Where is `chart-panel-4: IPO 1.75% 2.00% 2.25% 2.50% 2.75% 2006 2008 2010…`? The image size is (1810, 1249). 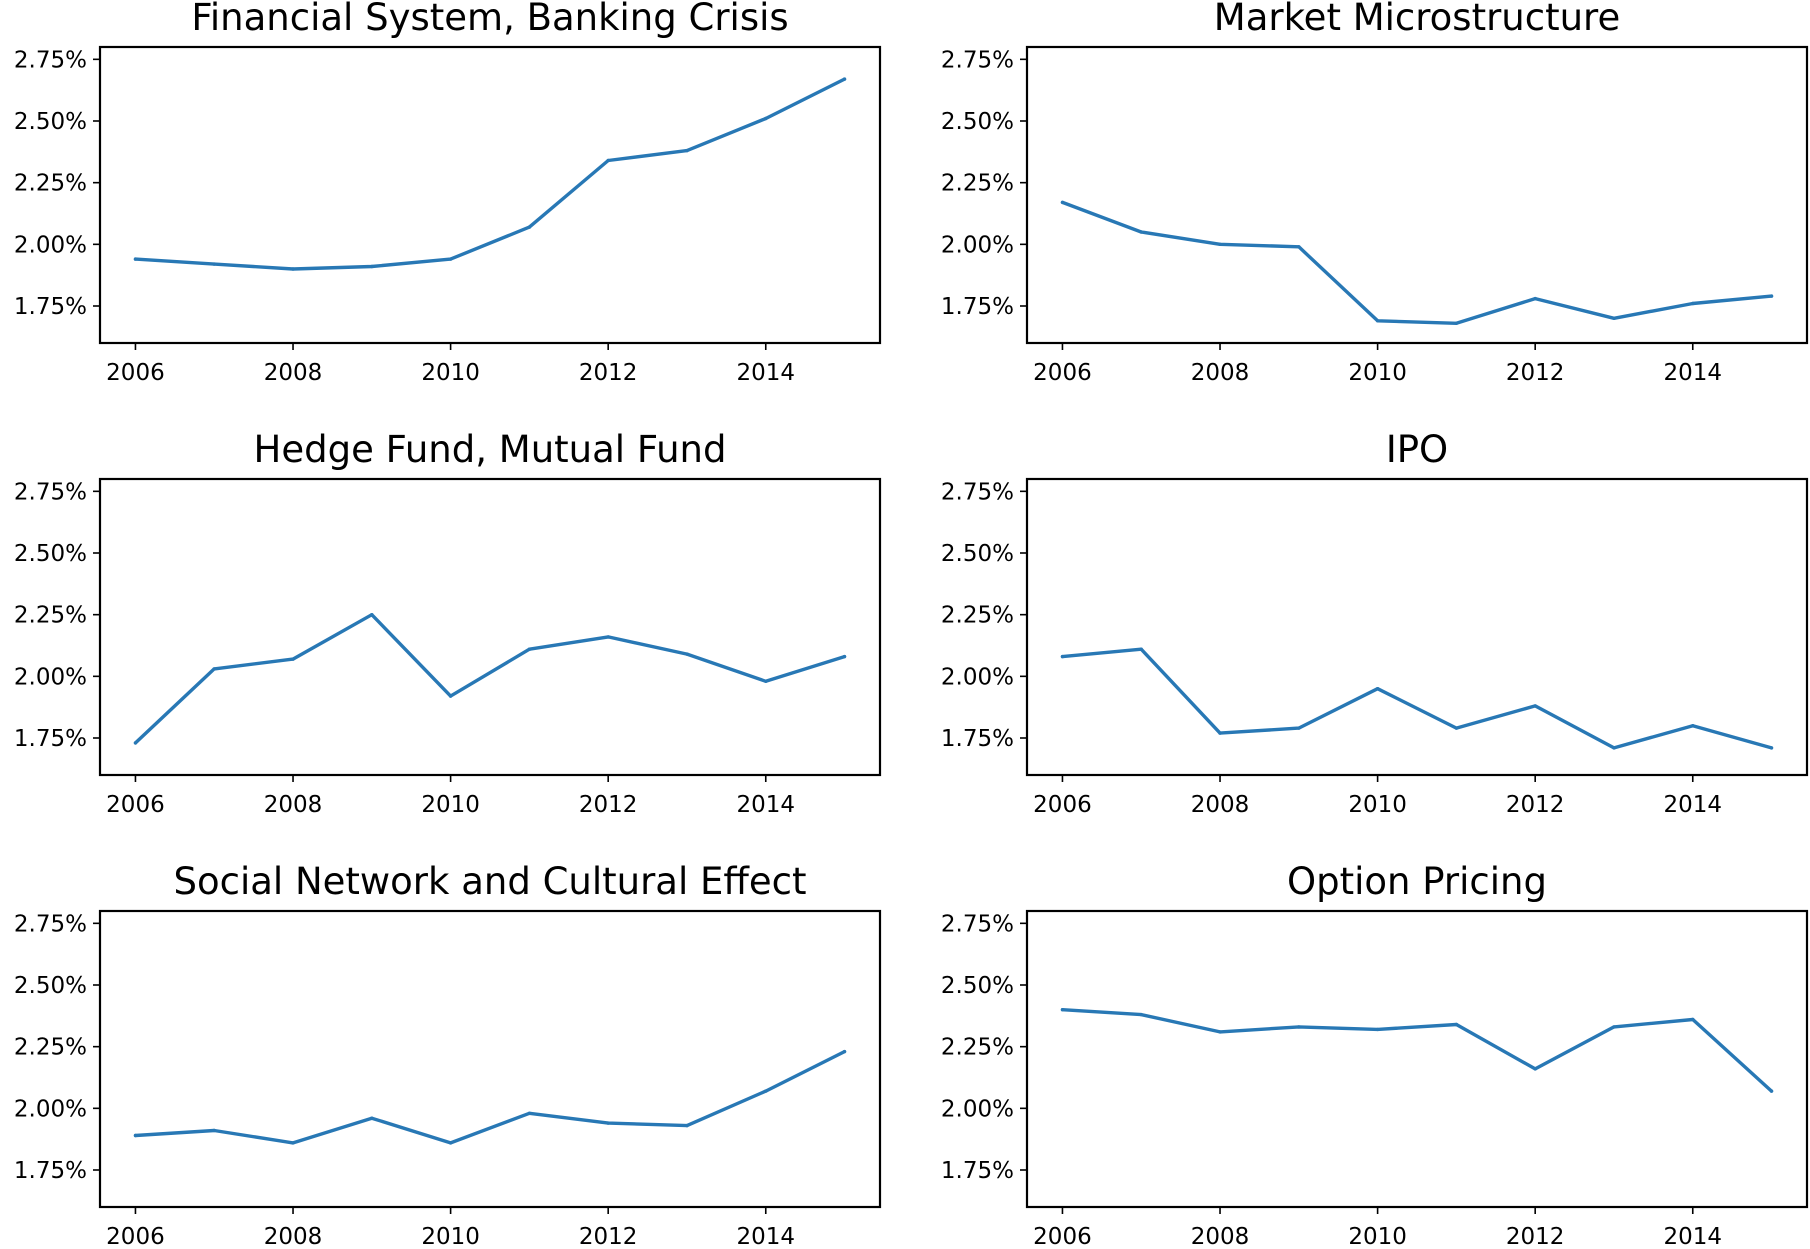
chart-panel-4: IPO 1.75% 2.00% 2.25% 2.50% 2.75% 2006 2008 2010… is located at coordinates (1375, 623).